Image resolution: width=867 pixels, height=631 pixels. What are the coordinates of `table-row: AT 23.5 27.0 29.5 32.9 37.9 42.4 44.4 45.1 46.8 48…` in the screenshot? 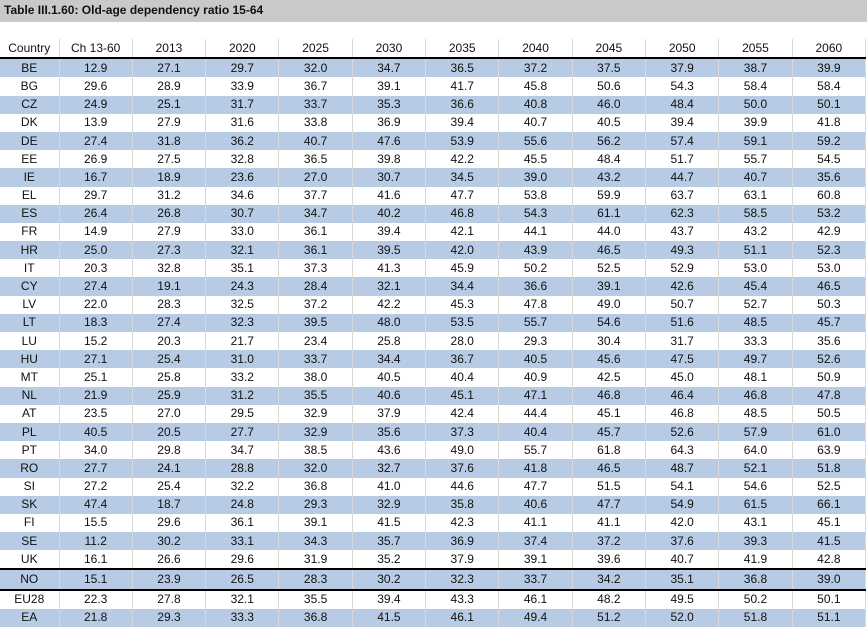 It's located at (433, 413).